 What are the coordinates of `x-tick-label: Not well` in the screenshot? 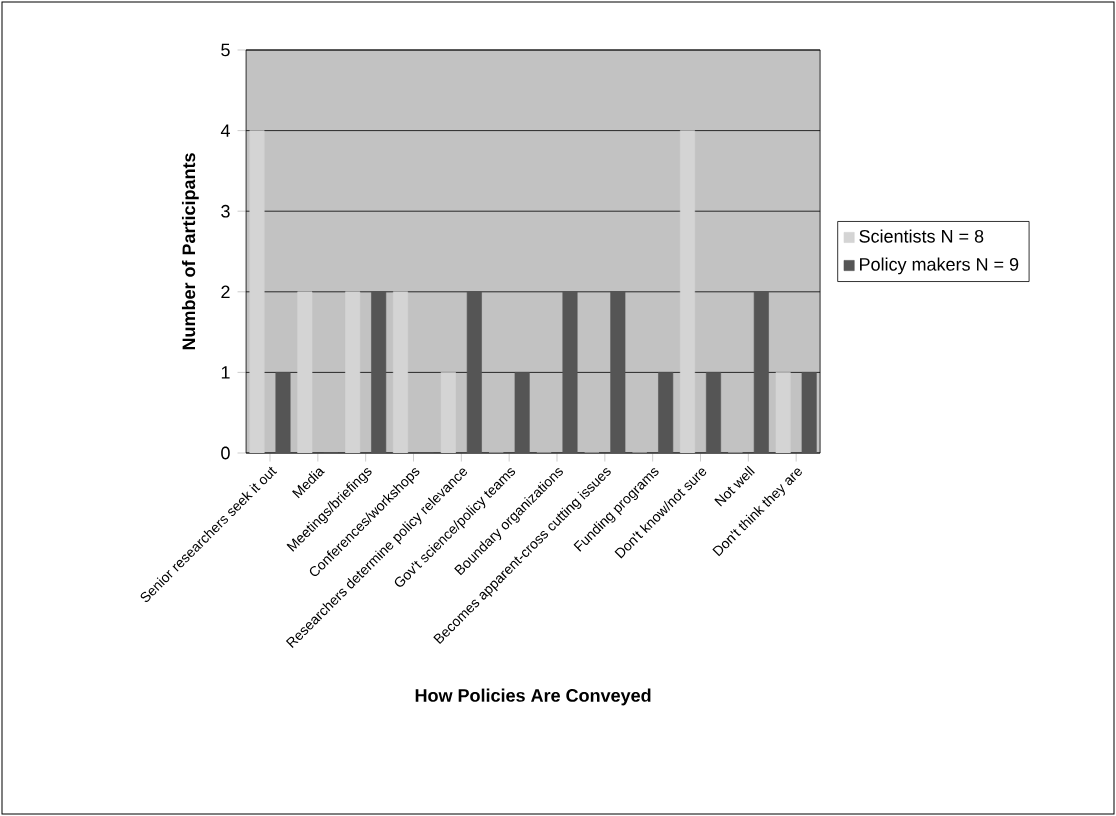 It's located at (734, 486).